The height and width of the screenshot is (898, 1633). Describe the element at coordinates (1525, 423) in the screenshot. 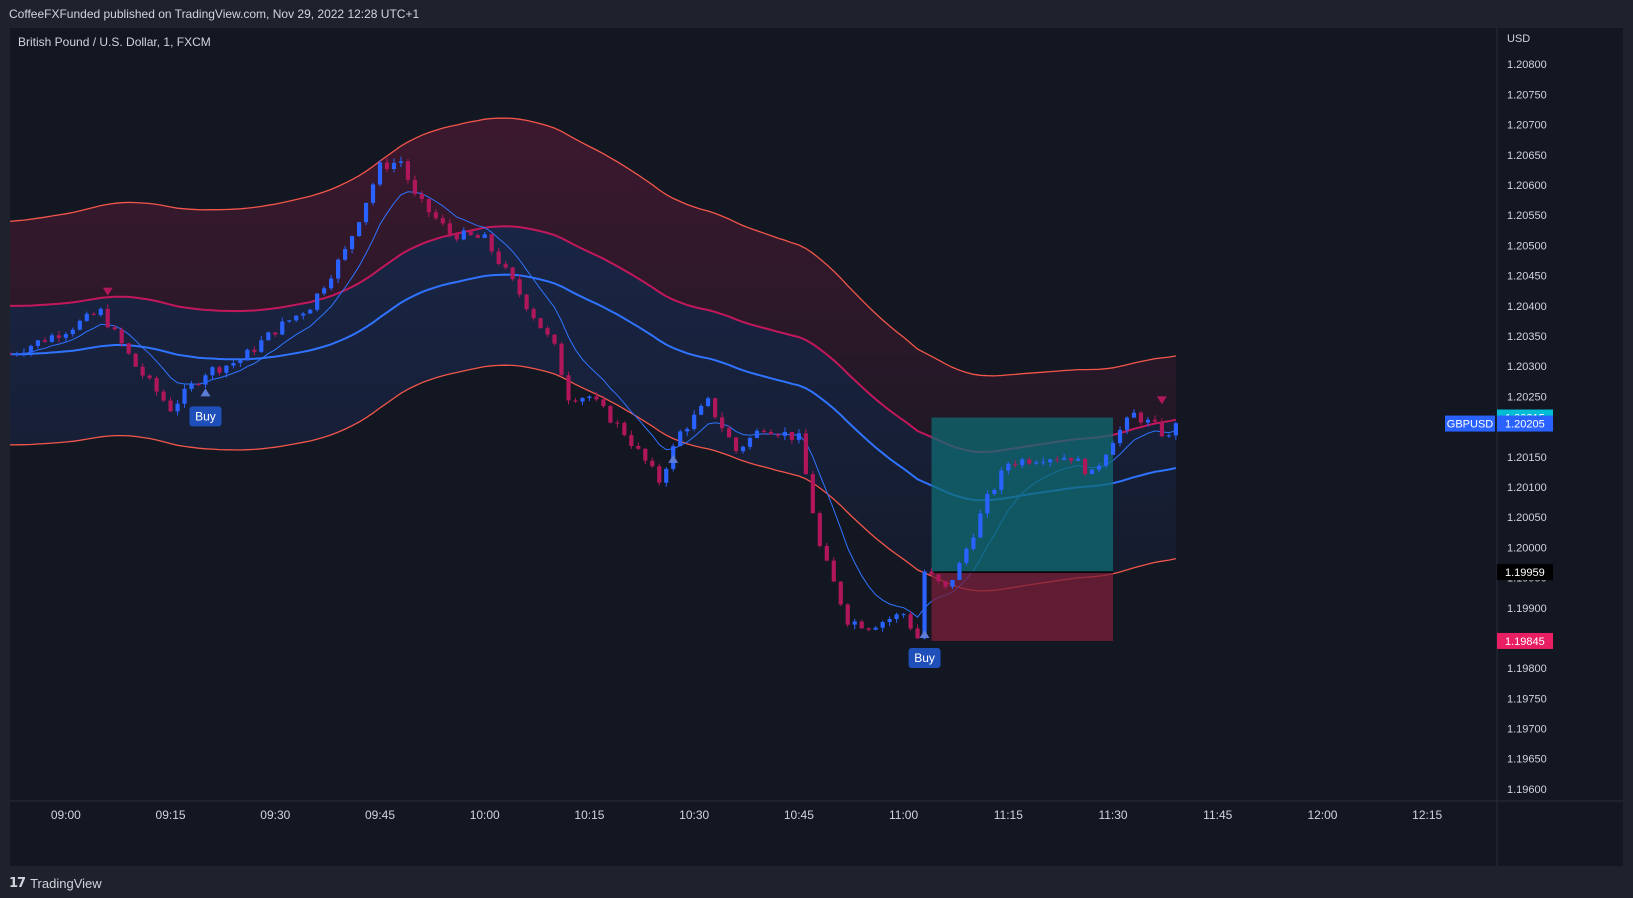

I see `last-price-price-label: 1.20205` at that location.